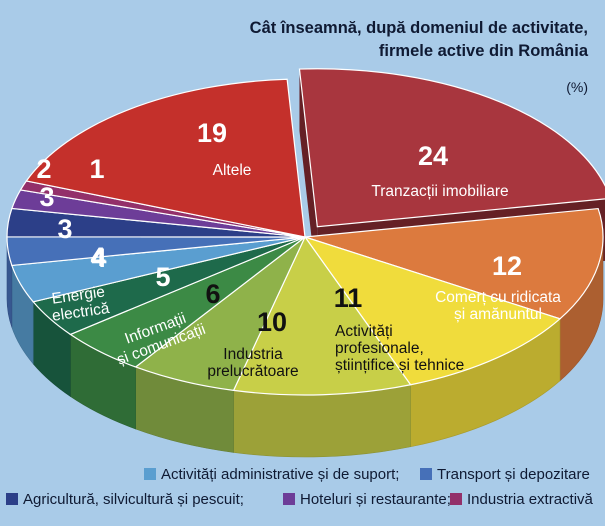 Image resolution: width=605 pixels, height=526 pixels. I want to click on pie-side-industria-prelucratoare, so click(322, 421).